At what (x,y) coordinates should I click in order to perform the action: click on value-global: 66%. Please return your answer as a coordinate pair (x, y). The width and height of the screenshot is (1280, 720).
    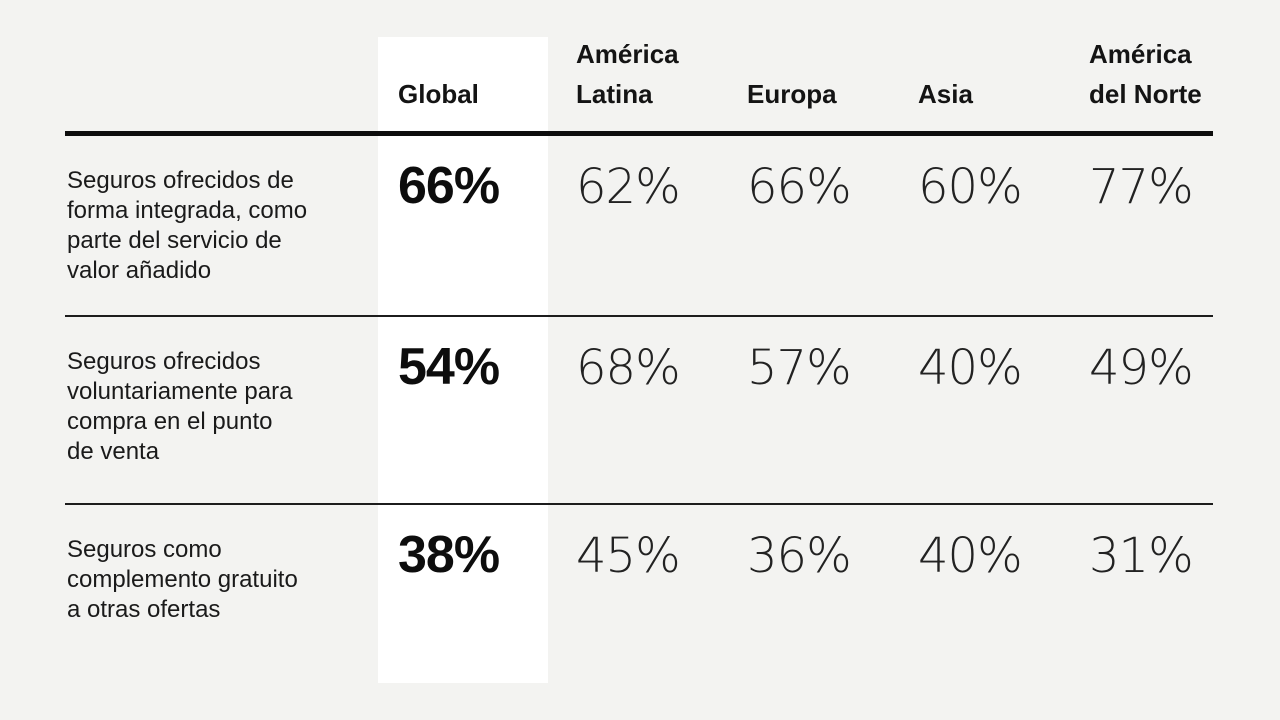
    Looking at the image, I should click on (449, 186).